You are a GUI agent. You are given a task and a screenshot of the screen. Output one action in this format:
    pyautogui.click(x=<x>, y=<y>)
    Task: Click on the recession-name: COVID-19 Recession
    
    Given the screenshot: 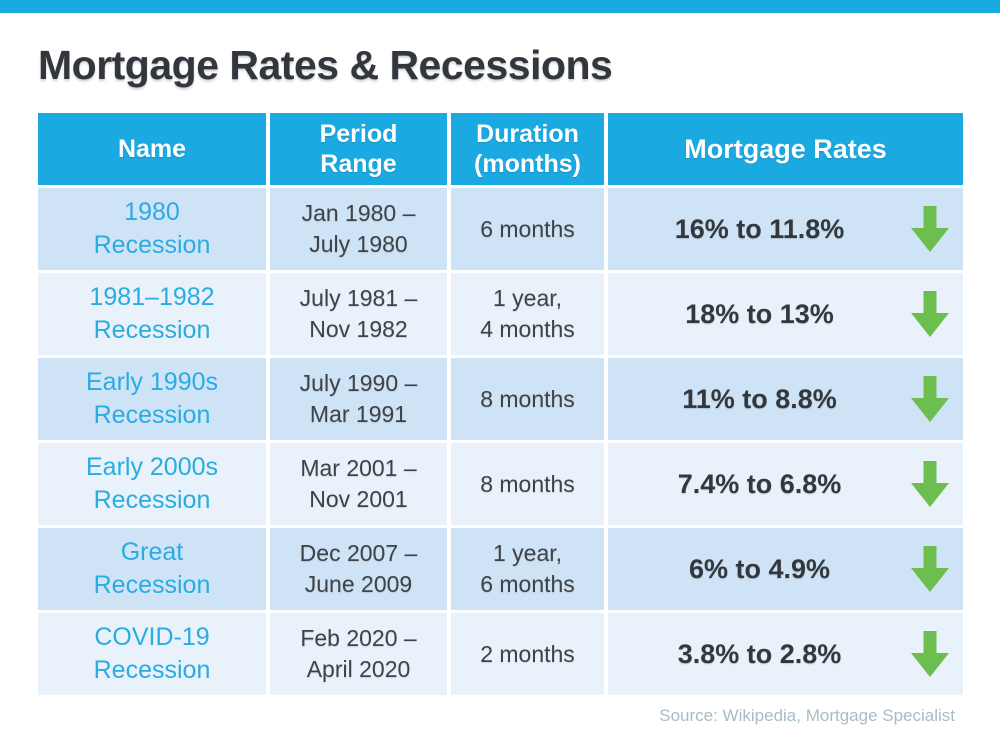 What is the action you would take?
    pyautogui.click(x=152, y=654)
    